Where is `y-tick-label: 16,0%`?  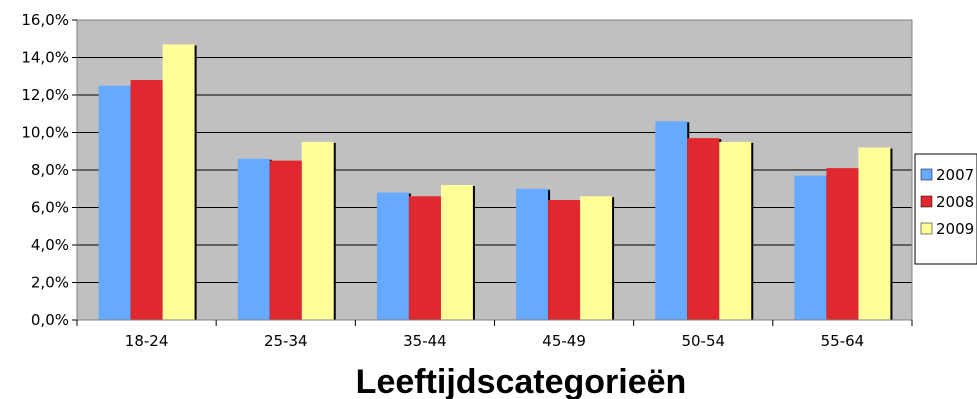 y-tick-label: 16,0% is located at coordinates (45, 20).